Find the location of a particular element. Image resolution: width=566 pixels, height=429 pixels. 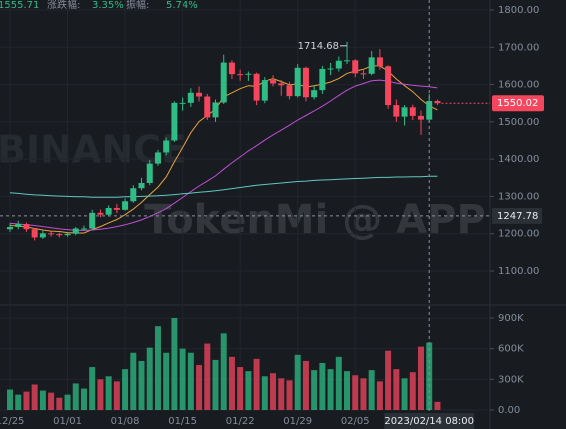

change-label: 涨跌幅: is located at coordinates (63, 5).